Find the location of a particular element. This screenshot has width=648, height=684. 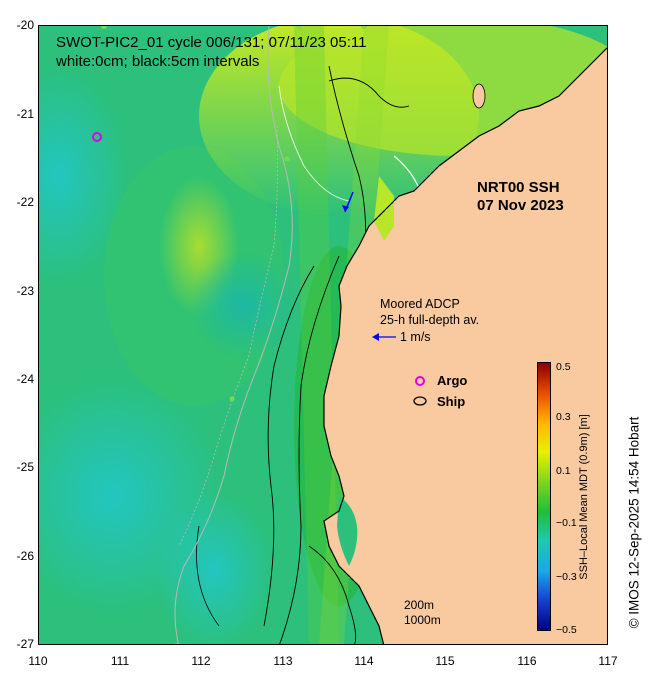

y-tick-label: -20 is located at coordinates (25, 25).